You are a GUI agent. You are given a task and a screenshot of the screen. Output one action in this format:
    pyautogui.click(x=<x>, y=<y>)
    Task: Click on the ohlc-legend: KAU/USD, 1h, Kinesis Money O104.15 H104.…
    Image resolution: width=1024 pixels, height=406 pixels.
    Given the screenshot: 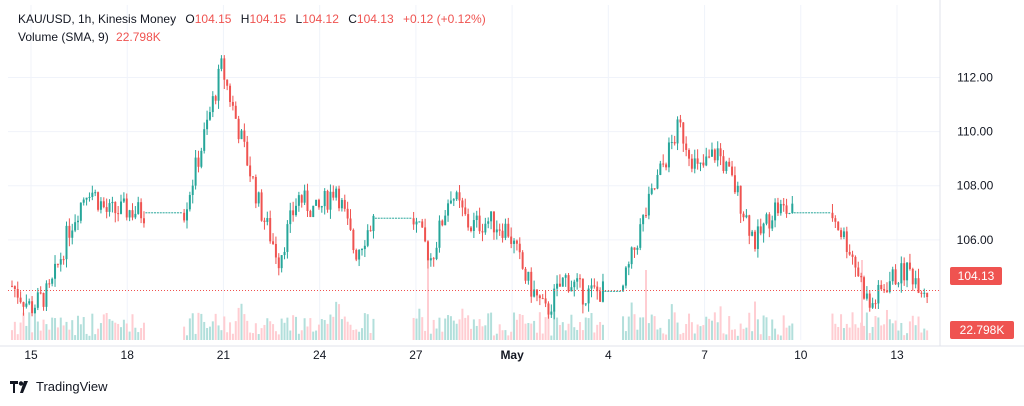 What is the action you would take?
    pyautogui.click(x=252, y=19)
    